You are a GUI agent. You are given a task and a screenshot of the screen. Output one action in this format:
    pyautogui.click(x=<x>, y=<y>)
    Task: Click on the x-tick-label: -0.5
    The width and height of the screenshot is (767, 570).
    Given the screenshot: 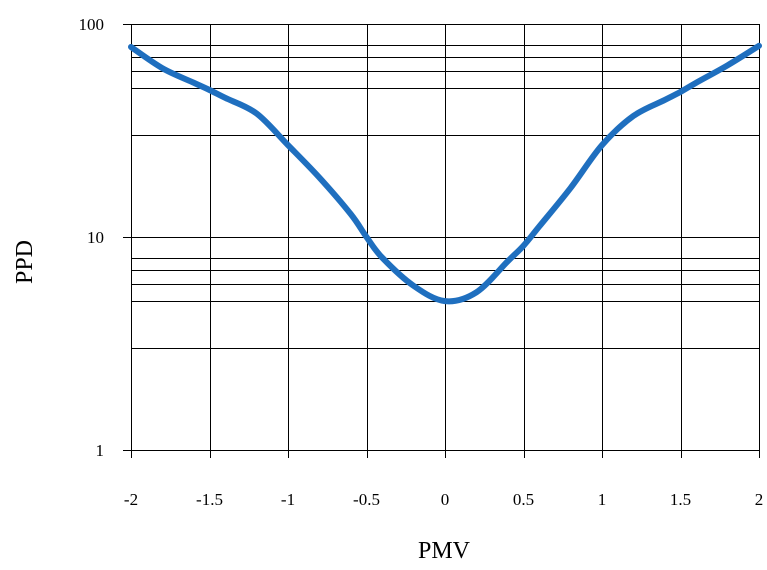 What is the action you would take?
    pyautogui.click(x=366, y=499)
    